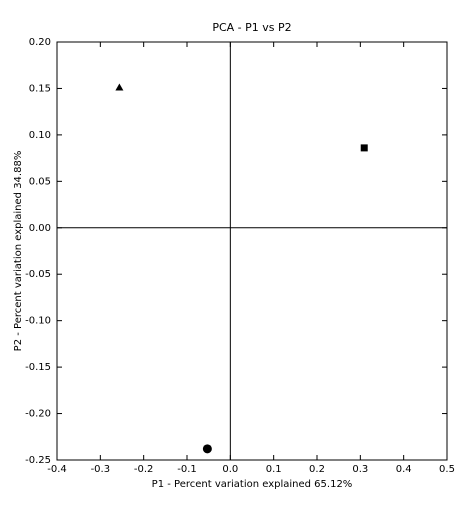  I want to click on x-tick-label: 0.5, so click(447, 469).